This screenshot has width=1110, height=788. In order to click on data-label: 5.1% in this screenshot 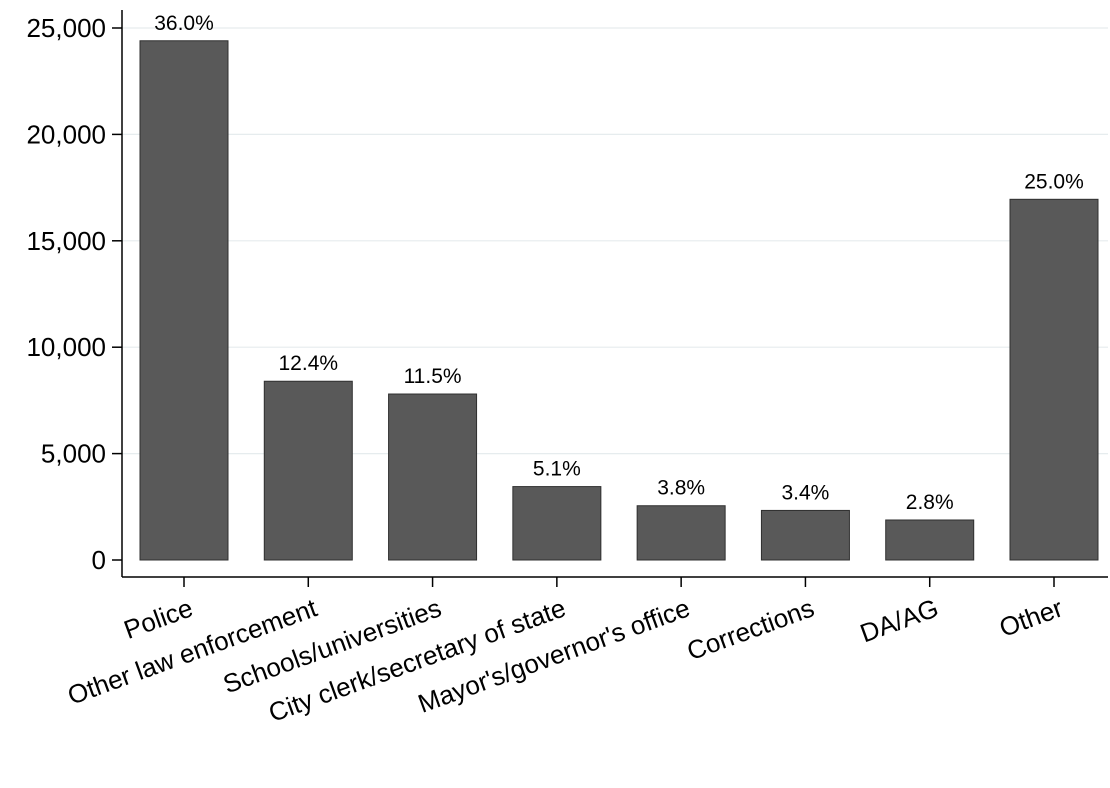, I will do `click(557, 469)`.